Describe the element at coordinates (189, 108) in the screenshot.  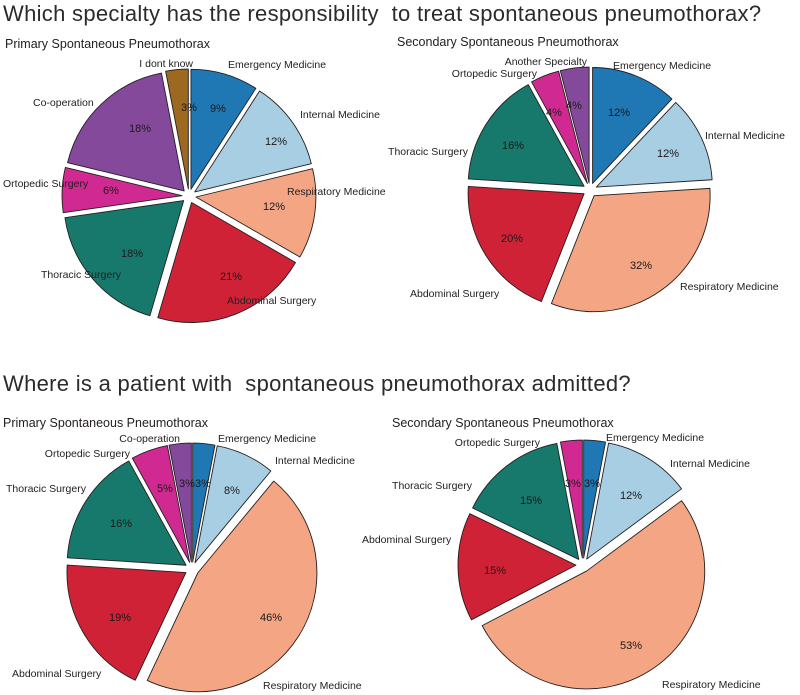
I see `pct-label-i-dont-know: 3%` at that location.